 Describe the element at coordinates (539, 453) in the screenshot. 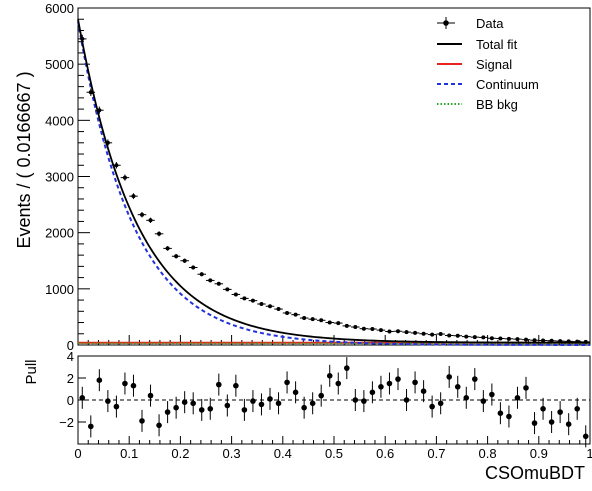

I see `x-tick-label: 0.9` at that location.